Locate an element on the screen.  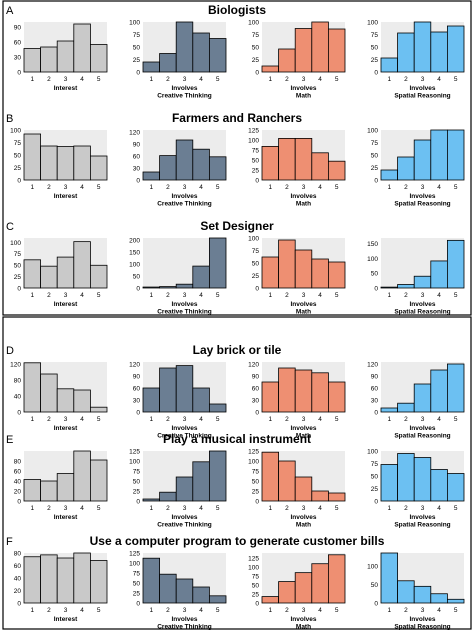
y-tick-label: 120 is located at coordinates (15, 364).